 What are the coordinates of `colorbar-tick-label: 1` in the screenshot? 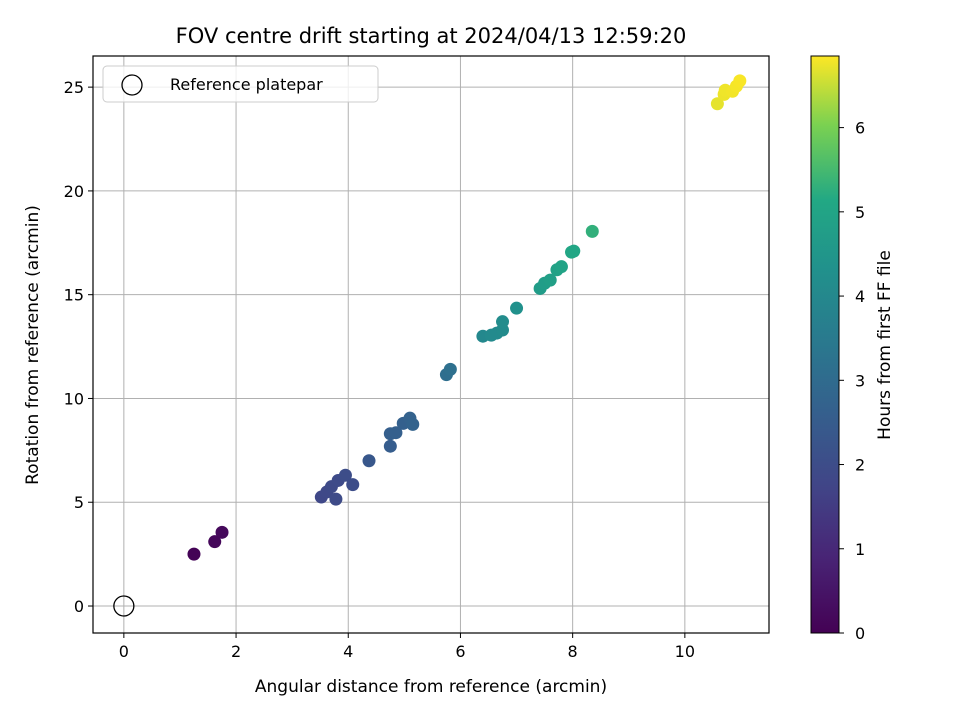 It's located at (860, 549).